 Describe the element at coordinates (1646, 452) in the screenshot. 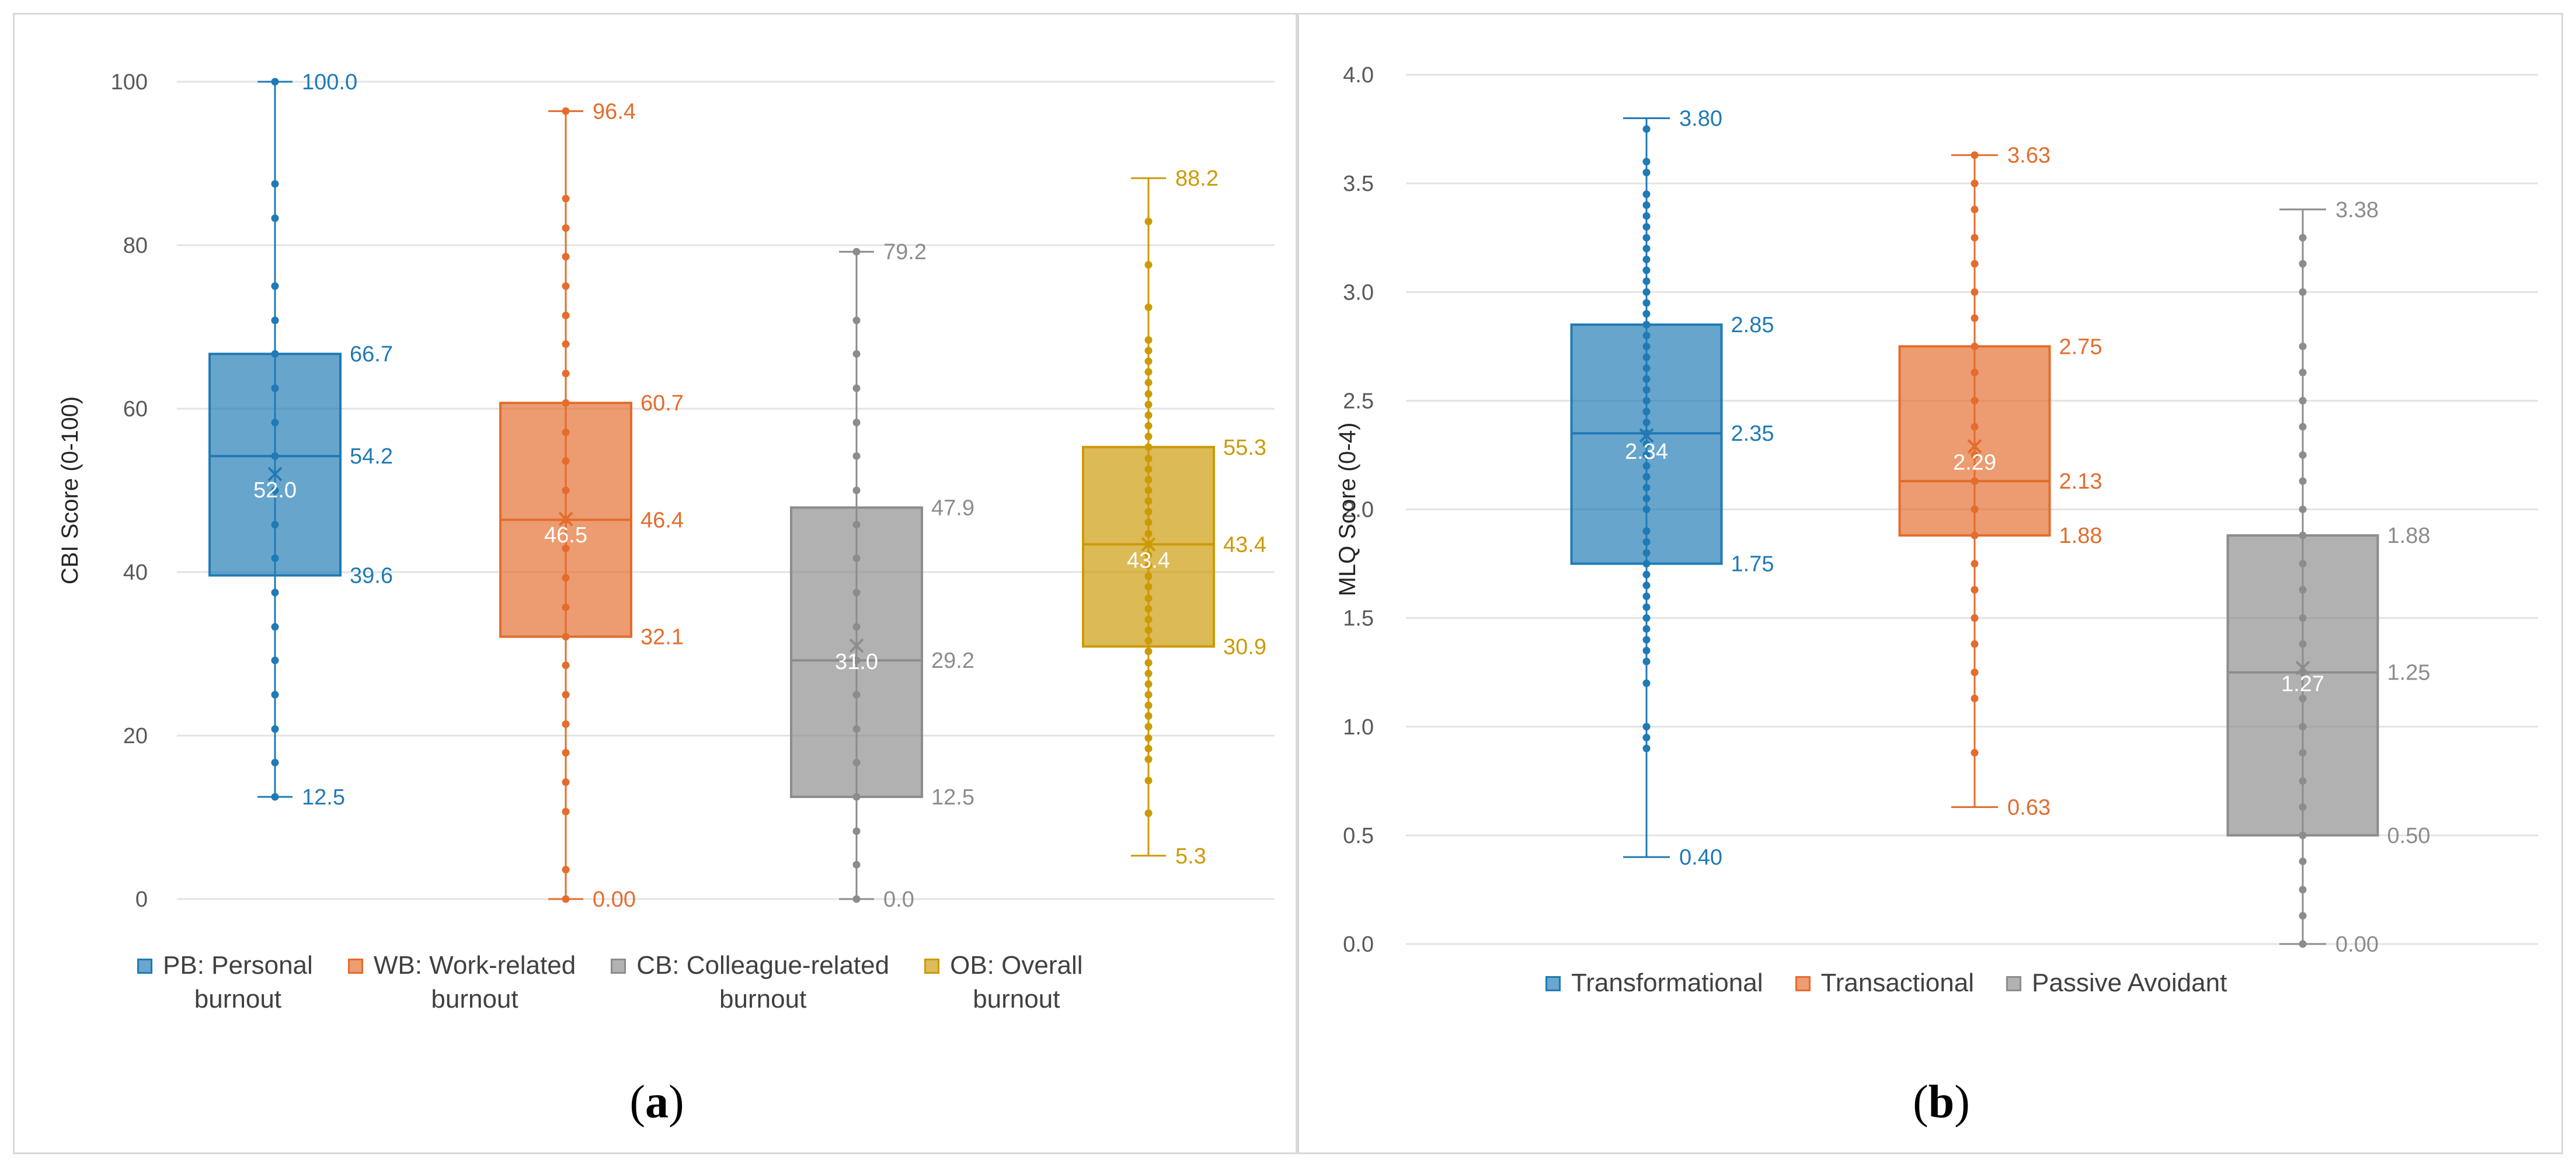

I see `value-label-mean: 2.34` at that location.